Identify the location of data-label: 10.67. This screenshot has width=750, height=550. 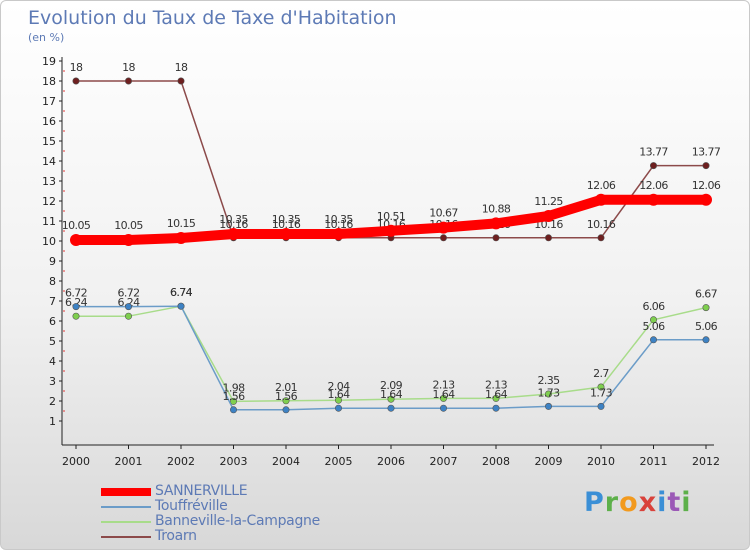
(443, 213).